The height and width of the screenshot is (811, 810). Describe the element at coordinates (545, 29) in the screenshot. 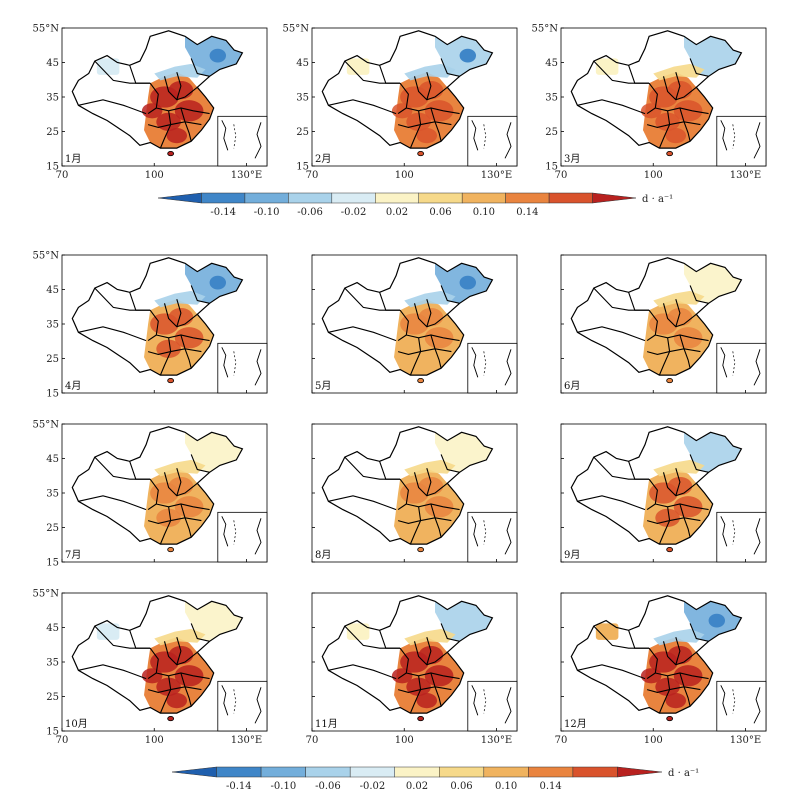

I see `lat-tick-label: 55°N` at that location.